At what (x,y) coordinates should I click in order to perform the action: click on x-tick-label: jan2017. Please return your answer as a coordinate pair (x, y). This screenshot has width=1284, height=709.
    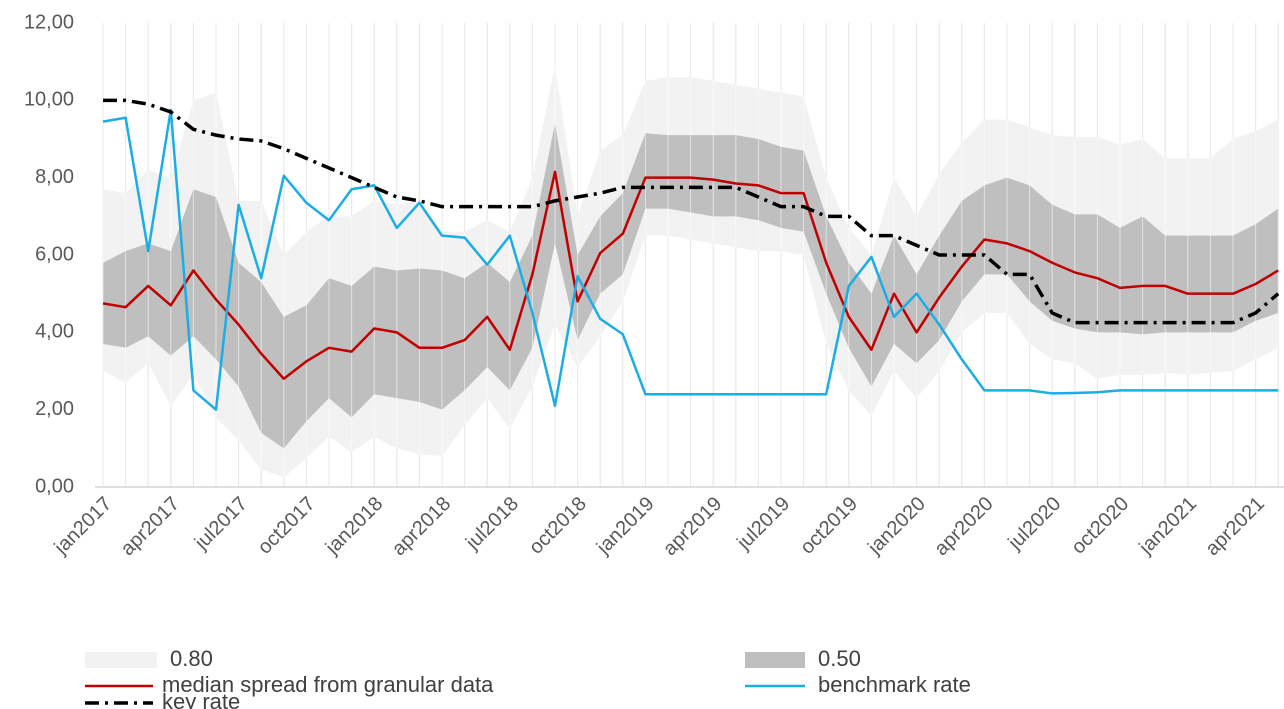
    Looking at the image, I should click on (83, 526).